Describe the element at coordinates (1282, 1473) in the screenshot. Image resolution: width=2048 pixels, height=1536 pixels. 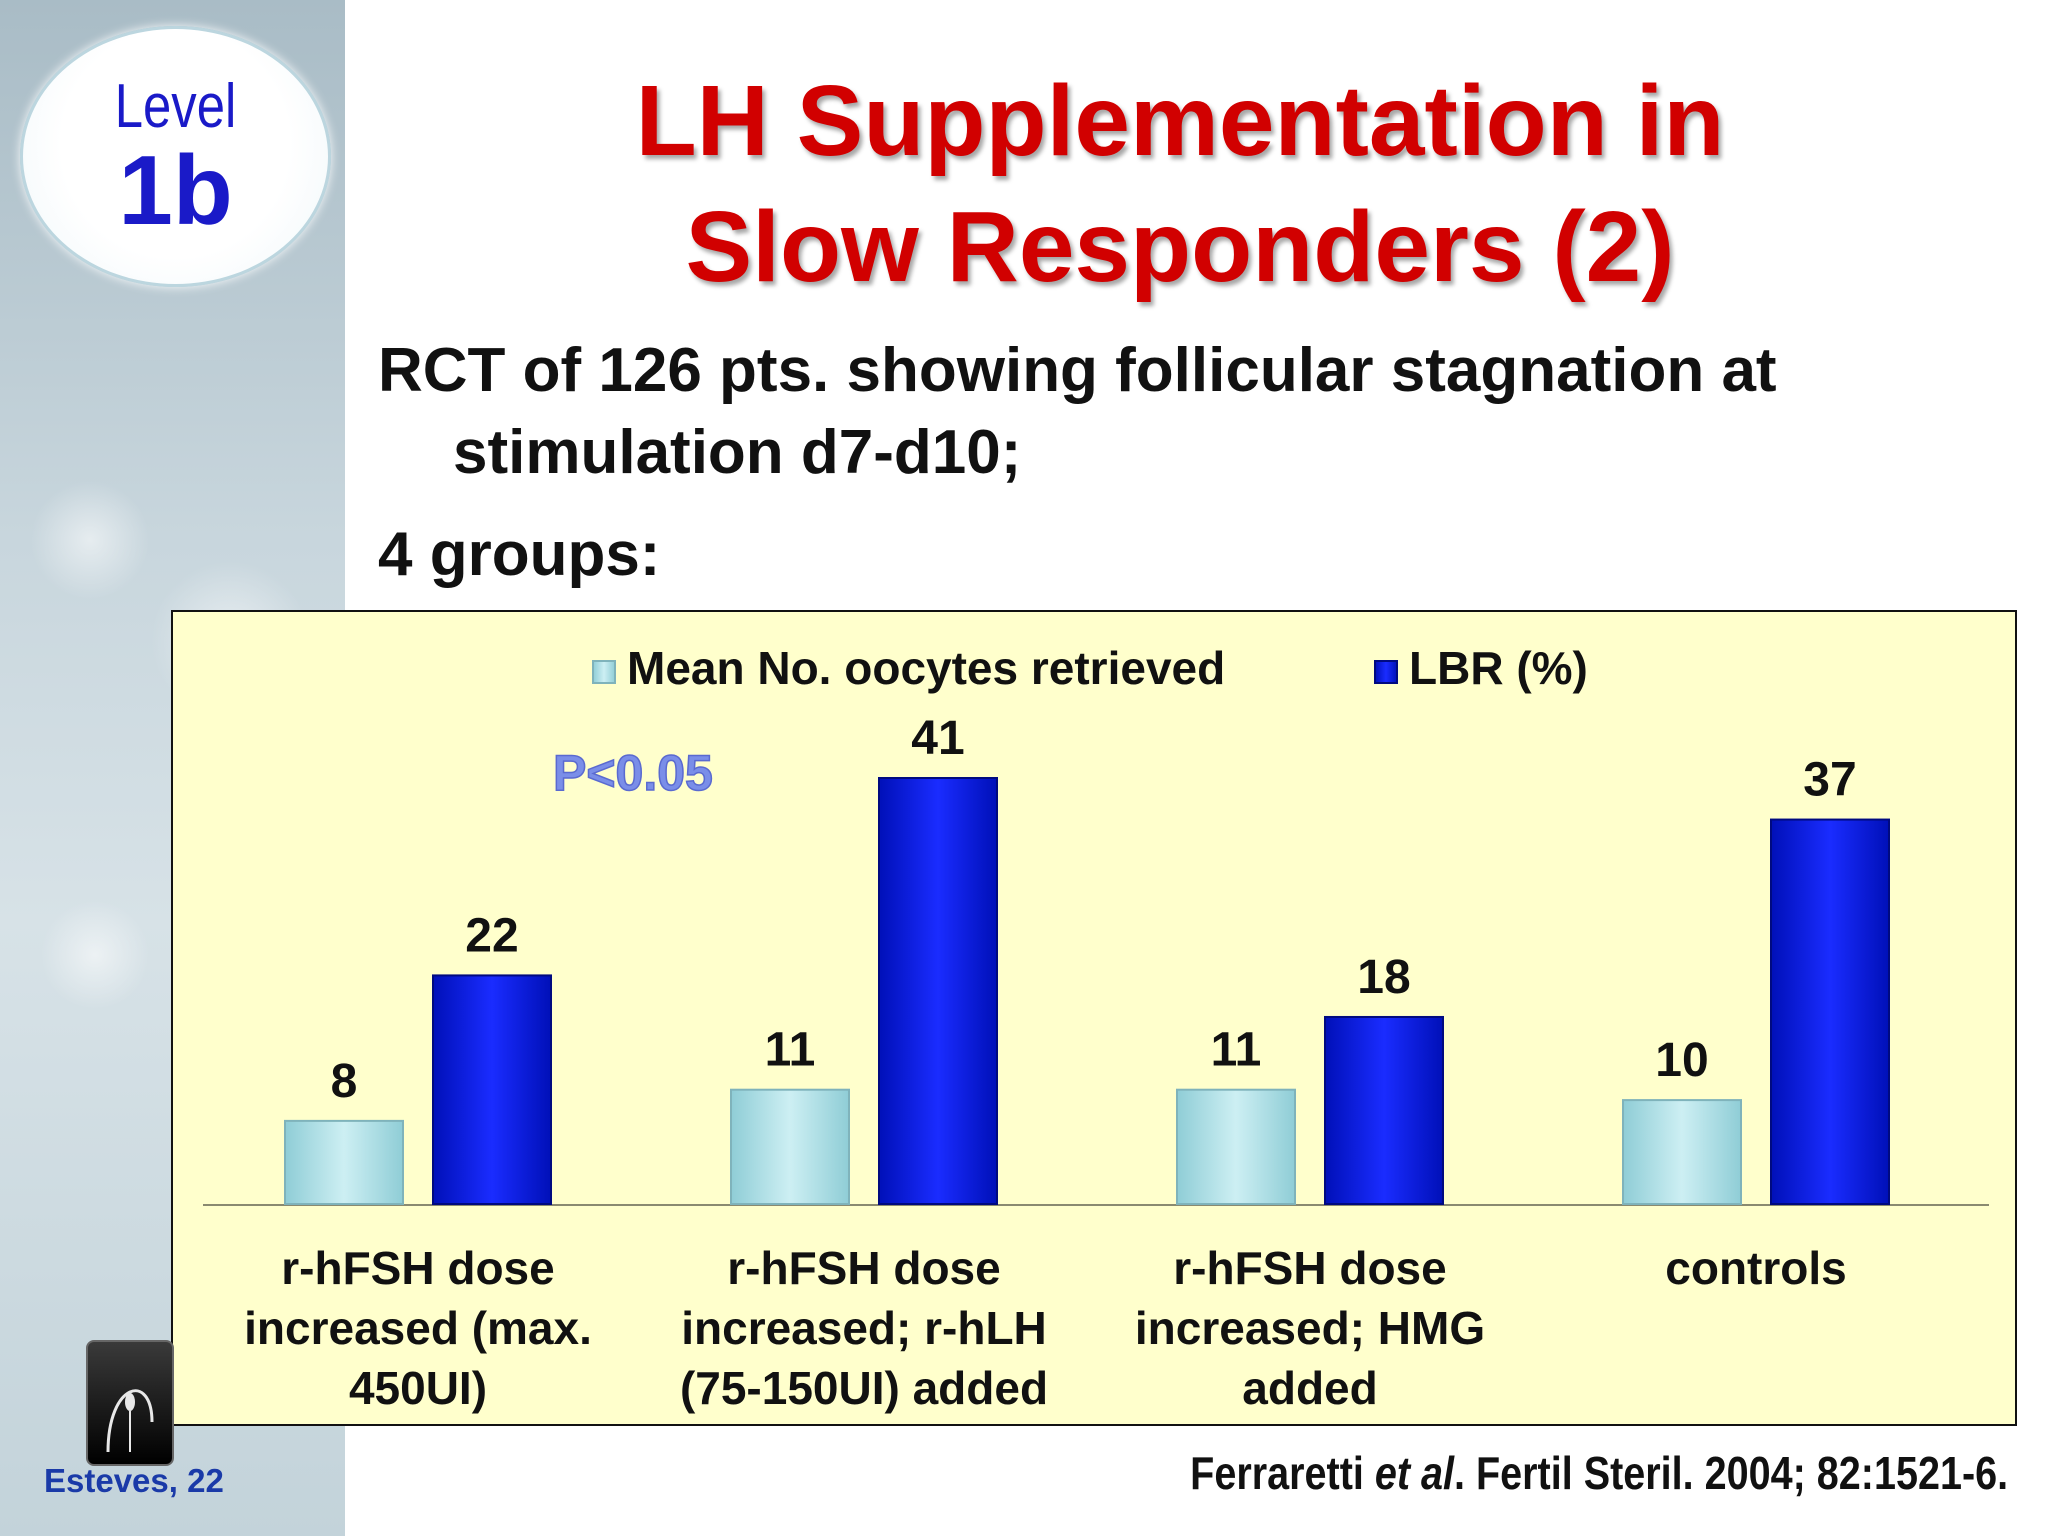
I see `citation-prefix: Ferraretti` at that location.